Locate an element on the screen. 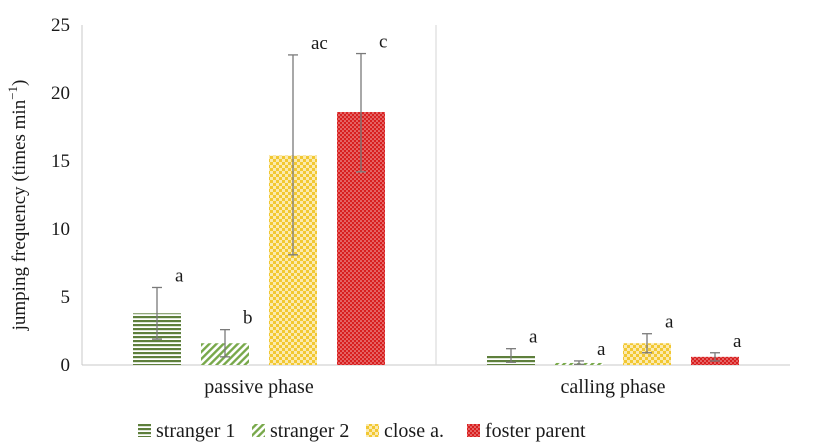  x-tick-label: passive phase is located at coordinates (259, 387).